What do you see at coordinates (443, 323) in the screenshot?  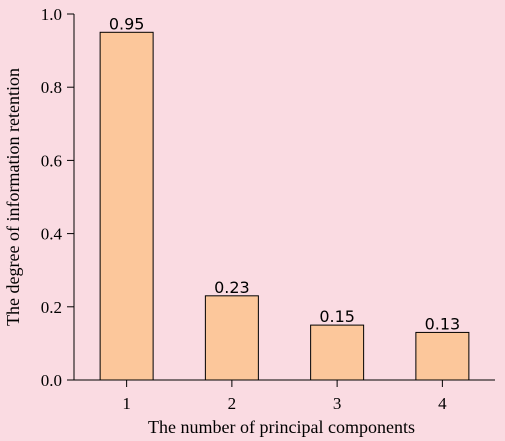 I see `data-label-4: 0.13` at bounding box center [443, 323].